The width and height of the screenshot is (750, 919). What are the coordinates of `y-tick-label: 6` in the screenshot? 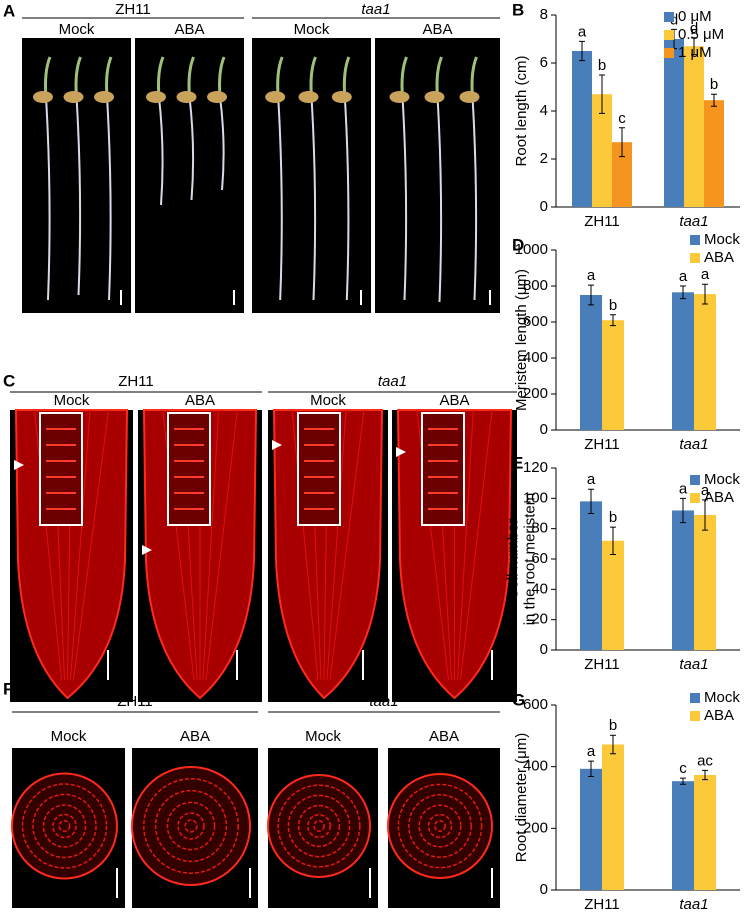 It's located at (544, 62).